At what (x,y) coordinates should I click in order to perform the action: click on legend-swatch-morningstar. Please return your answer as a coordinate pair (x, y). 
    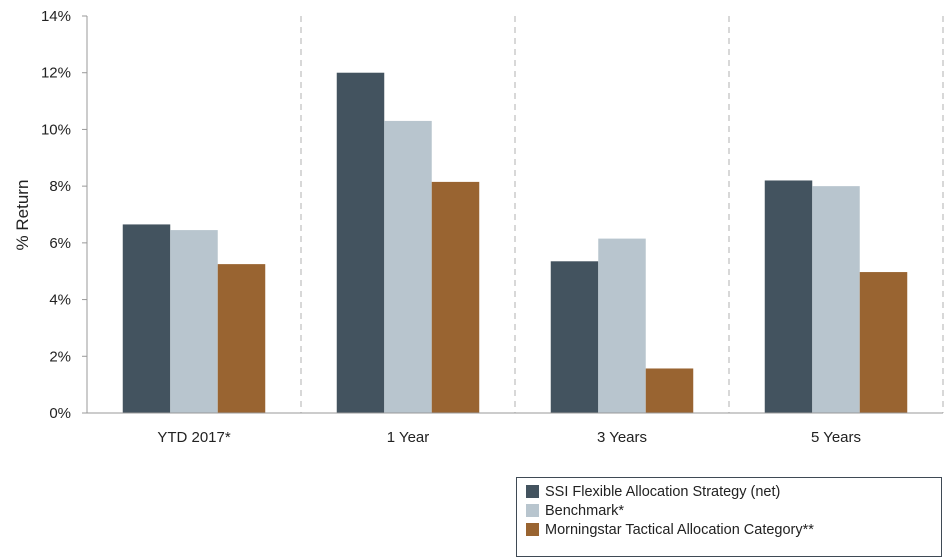
    Looking at the image, I should click on (532, 529).